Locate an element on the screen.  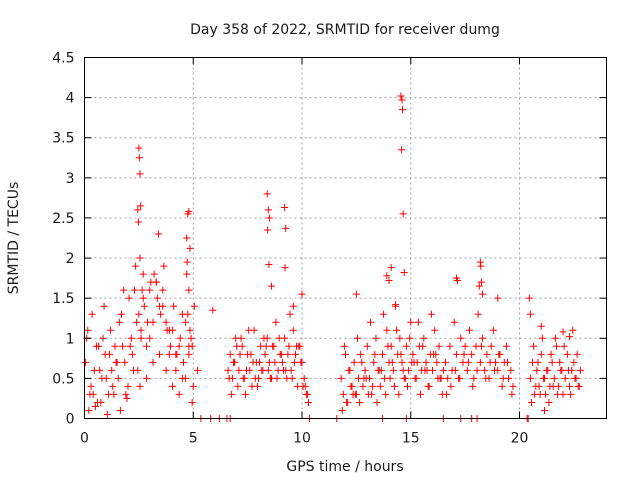
y-tick-label: 1.5 is located at coordinates (63, 299).